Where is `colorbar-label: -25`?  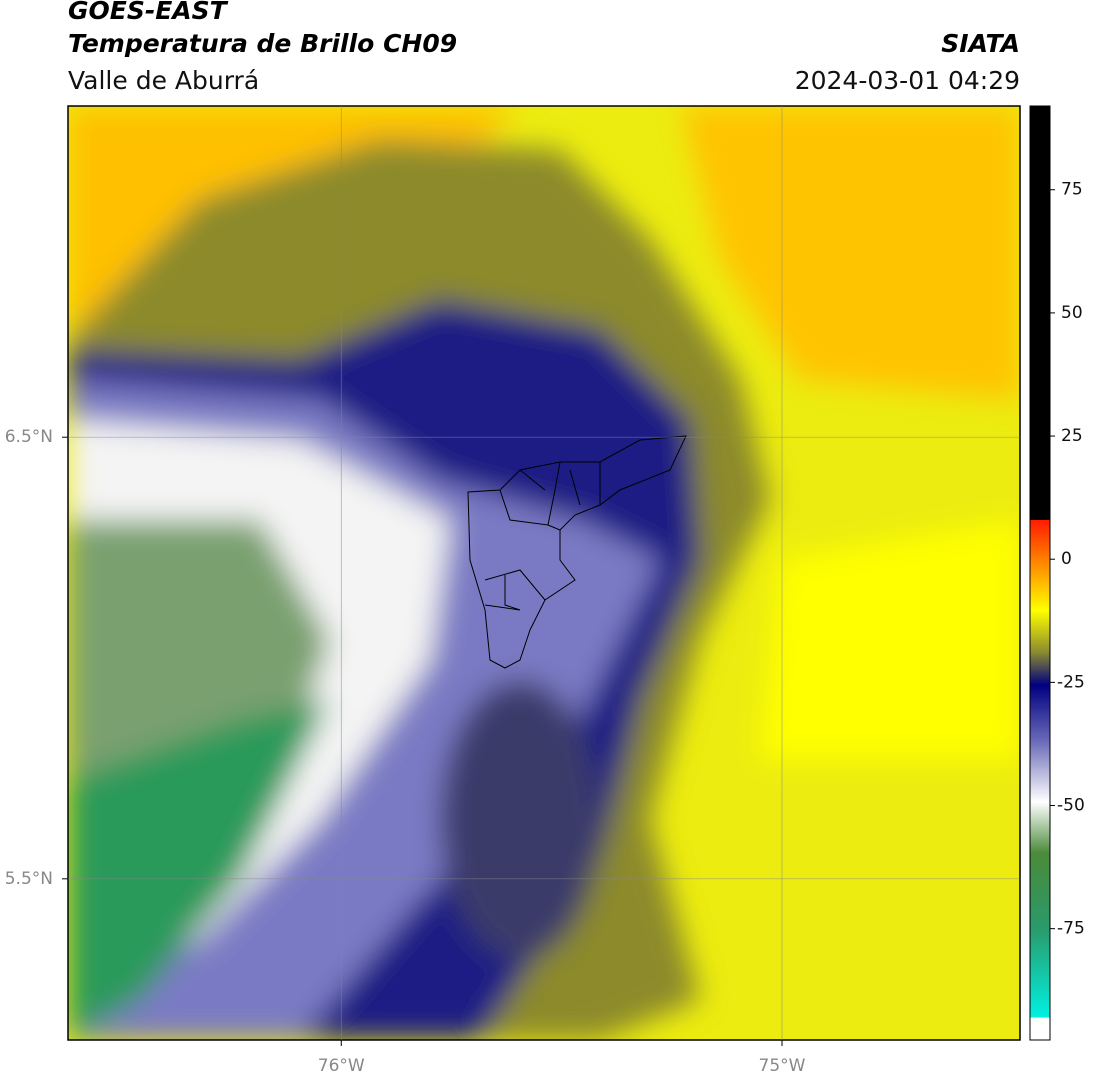
colorbar-label: -25 is located at coordinates (1071, 682).